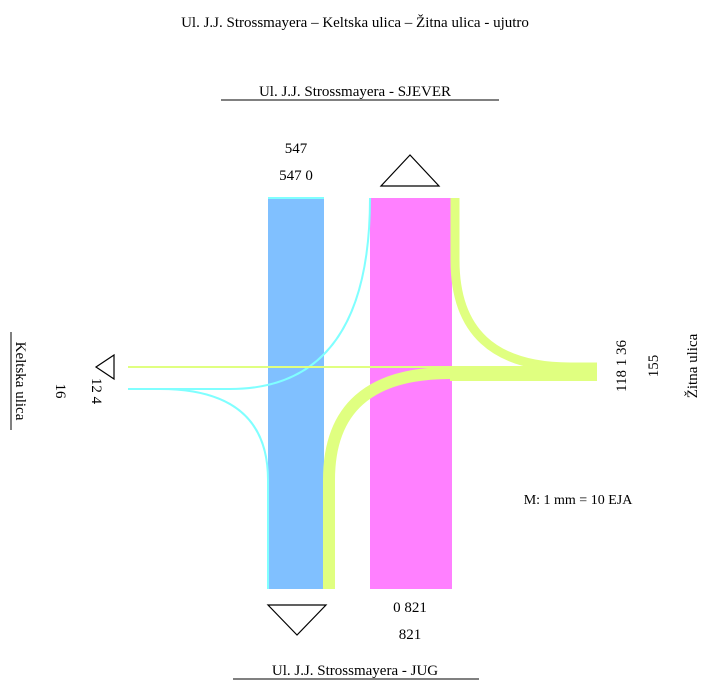 Image resolution: width=710 pixels, height=686 pixels. I want to click on south-exit-arrow-icon, so click(297, 620).